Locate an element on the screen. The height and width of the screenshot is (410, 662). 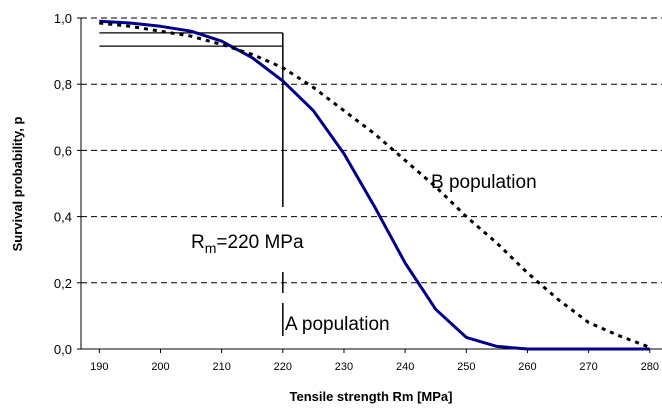
rm-annotation-value: =220 MPa is located at coordinates (260, 242).